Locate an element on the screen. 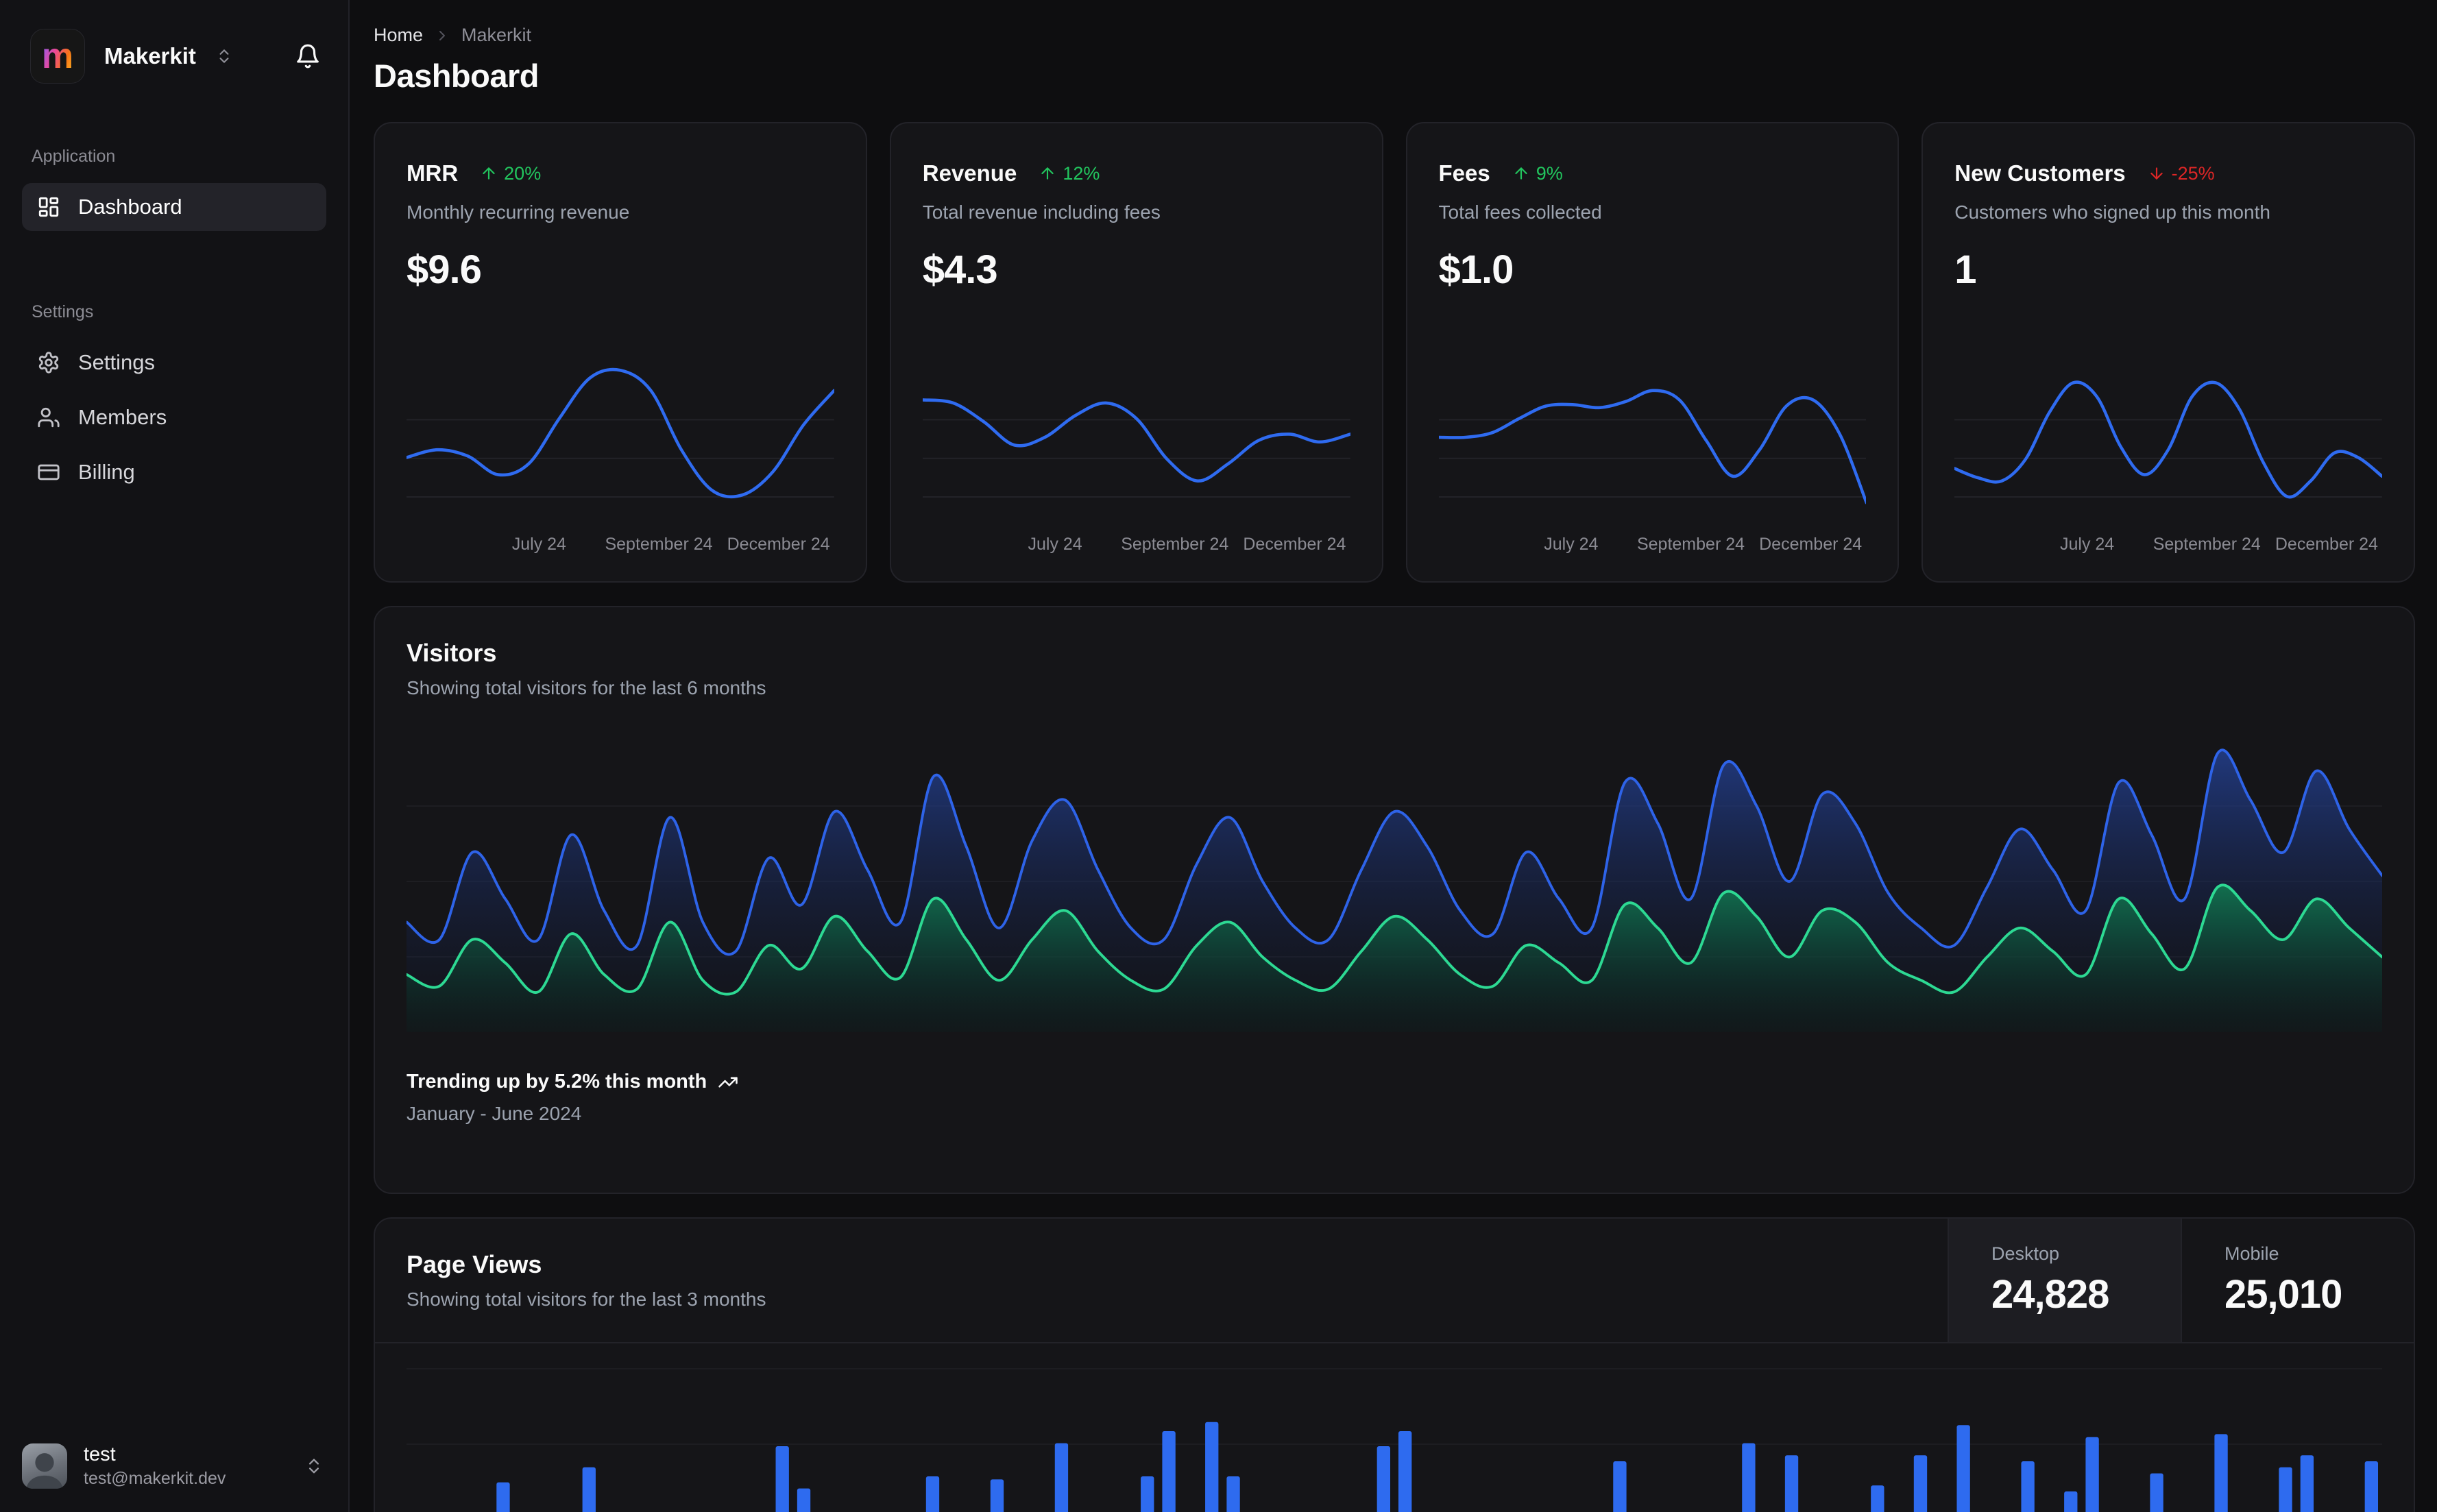 Image resolution: width=2437 pixels, height=1512 pixels. makerkit-logo: m is located at coordinates (57, 57).